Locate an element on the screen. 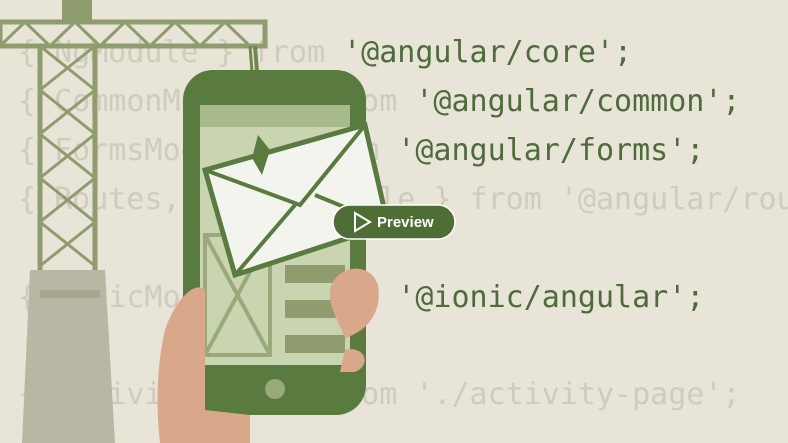  code-module: '@angular/router' is located at coordinates (674, 199).